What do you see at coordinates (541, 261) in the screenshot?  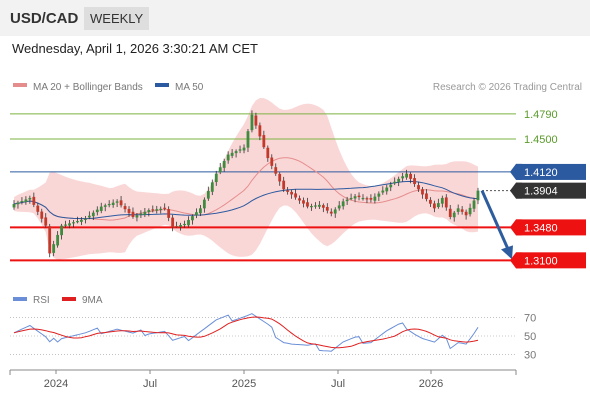 I see `level-label-1.3100: 1.3100` at bounding box center [541, 261].